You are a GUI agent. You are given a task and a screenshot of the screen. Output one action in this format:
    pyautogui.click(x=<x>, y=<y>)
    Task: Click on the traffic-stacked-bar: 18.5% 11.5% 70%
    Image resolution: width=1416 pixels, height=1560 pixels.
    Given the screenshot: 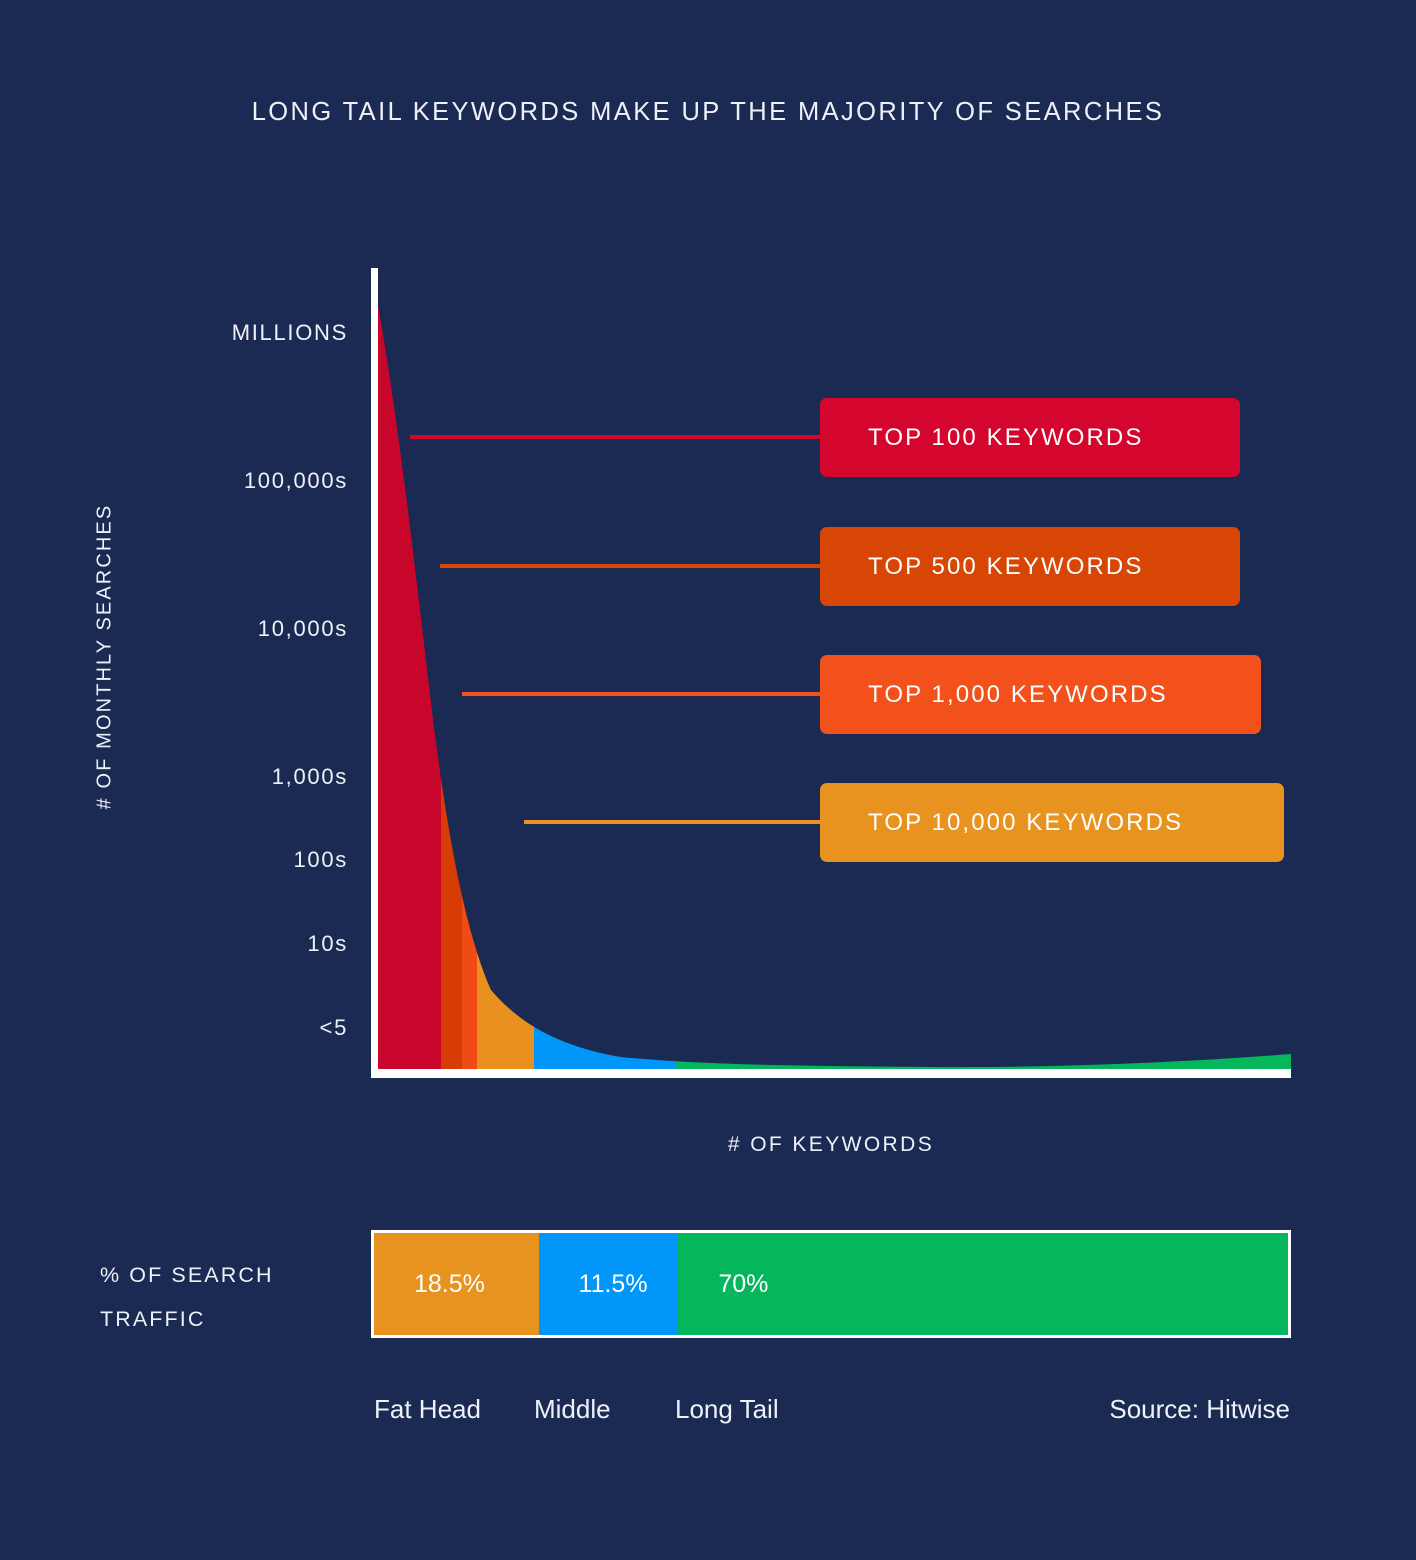 What is the action you would take?
    pyautogui.click(x=831, y=1284)
    